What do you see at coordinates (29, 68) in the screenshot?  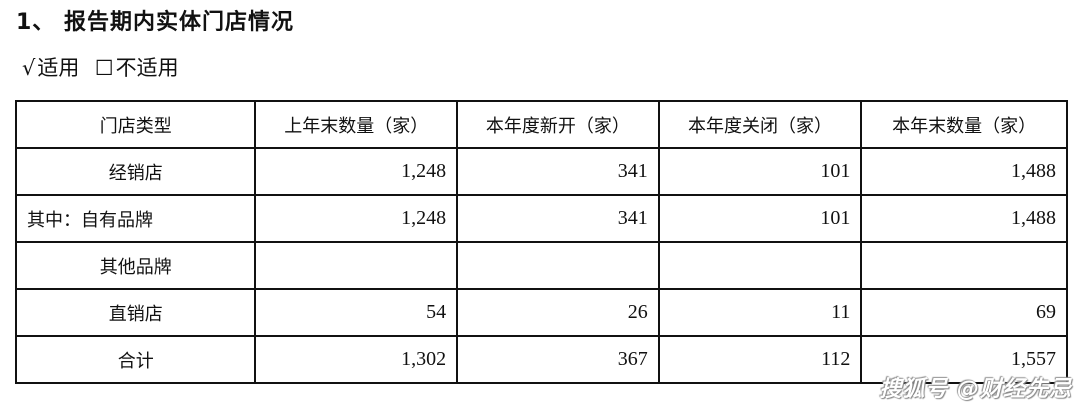 I see `check-icon: √` at bounding box center [29, 68].